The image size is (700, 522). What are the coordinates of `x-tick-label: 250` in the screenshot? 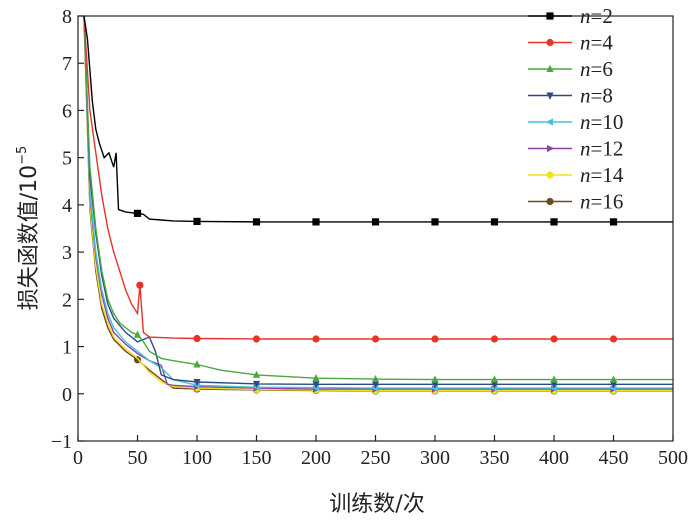 It's located at (376, 458).